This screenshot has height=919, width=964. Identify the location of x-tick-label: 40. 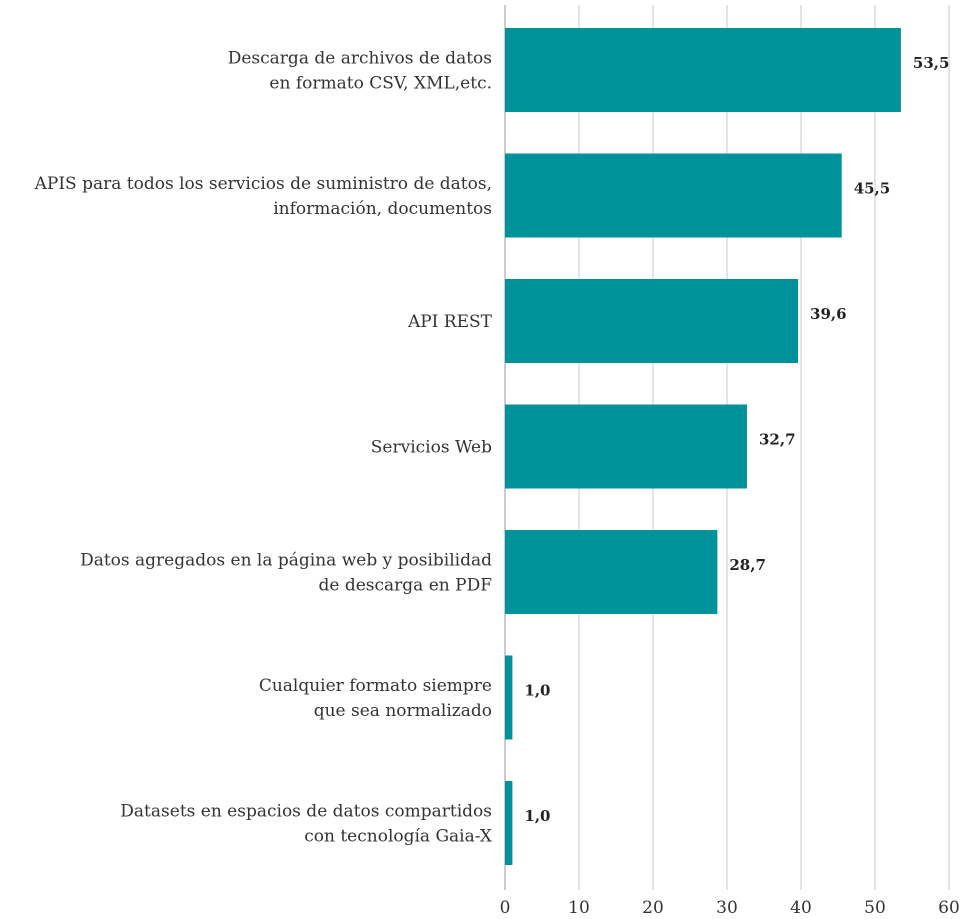
(801, 908).